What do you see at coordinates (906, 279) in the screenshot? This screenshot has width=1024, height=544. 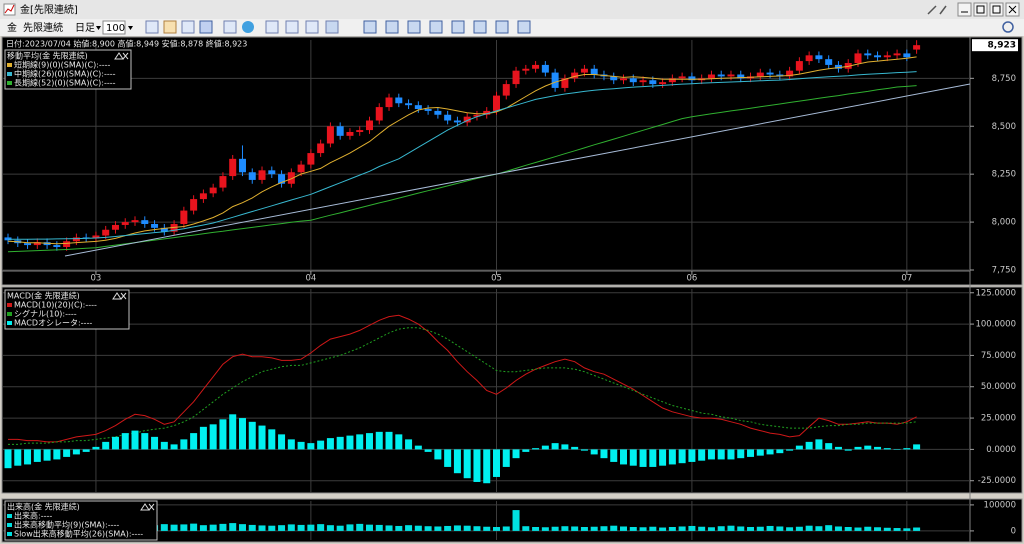 I see `x-tick-label: 07` at bounding box center [906, 279].